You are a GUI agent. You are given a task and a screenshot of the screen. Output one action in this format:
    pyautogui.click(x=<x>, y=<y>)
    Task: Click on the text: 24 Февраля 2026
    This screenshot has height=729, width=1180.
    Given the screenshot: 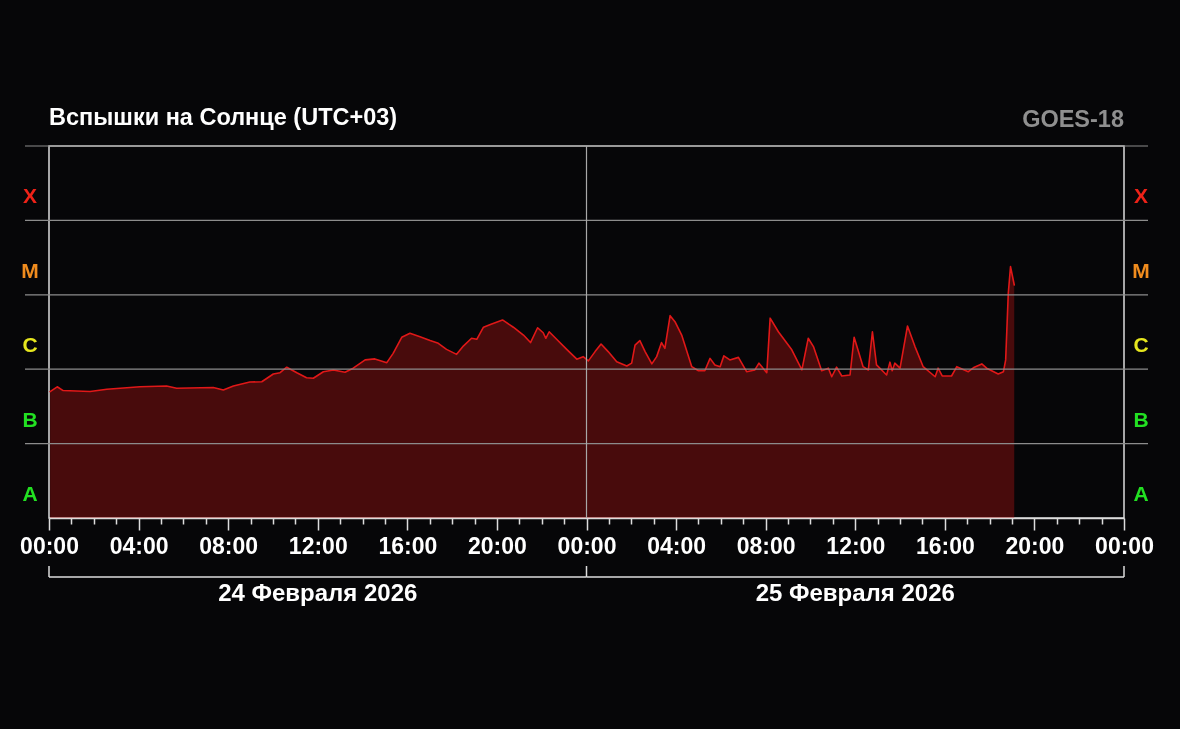 What is the action you would take?
    pyautogui.click(x=318, y=592)
    